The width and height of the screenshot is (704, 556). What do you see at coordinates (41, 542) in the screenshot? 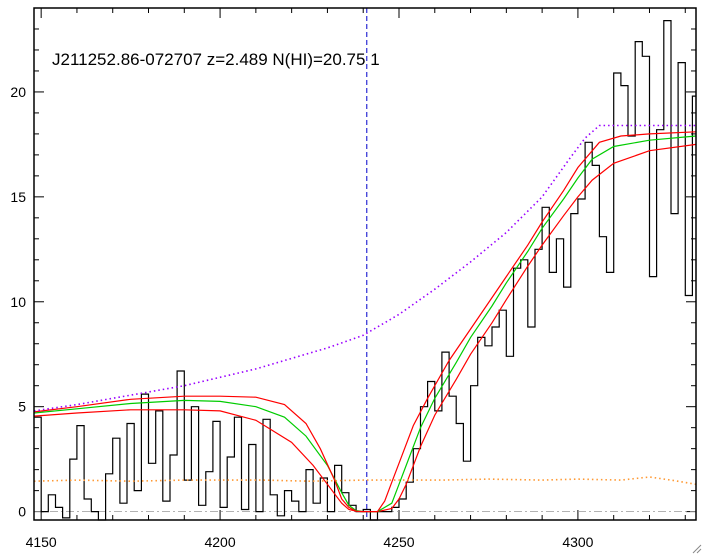
I see `x-tick-label: 4150` at bounding box center [41, 542].